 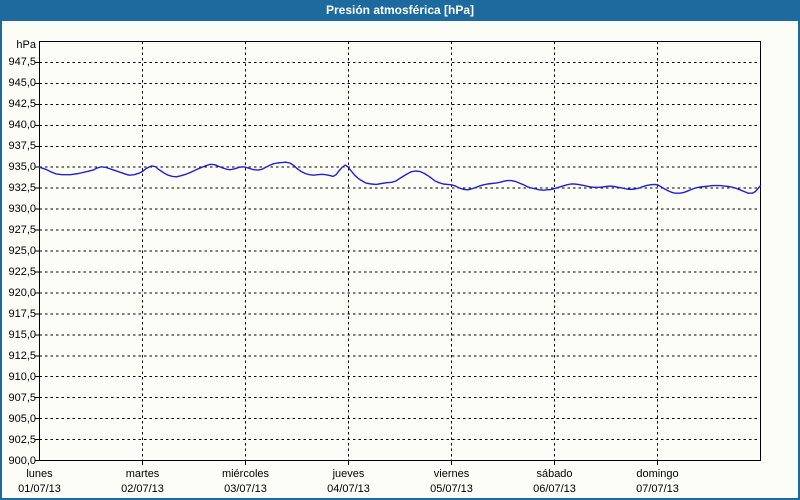 I want to click on y-tick-label: 902,5, so click(x=22, y=439).